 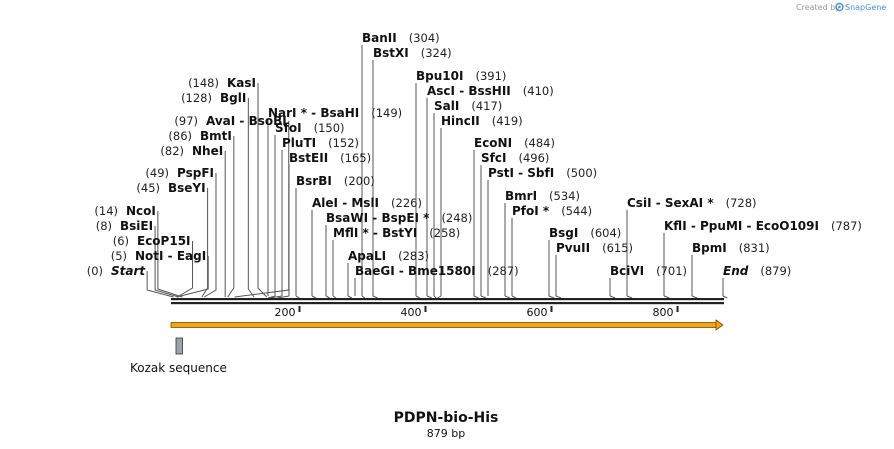 I want to click on site-label-psti-sbfi: PstI - SbfI, so click(x=521, y=173).